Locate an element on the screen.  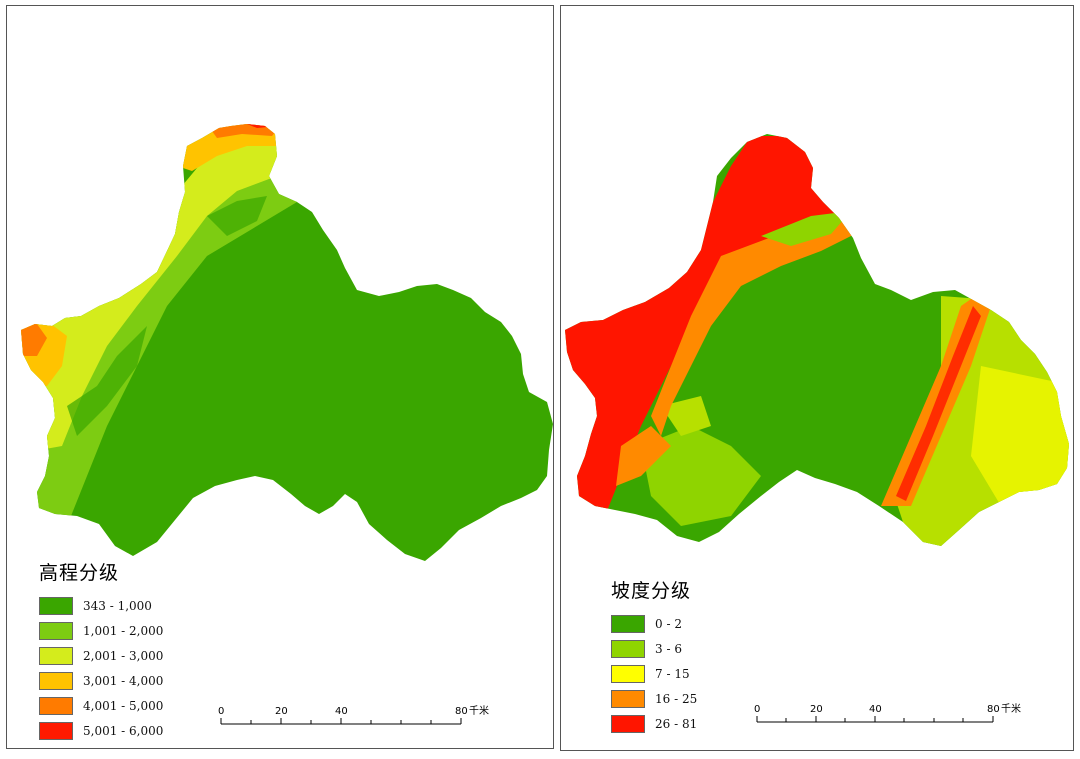
legend-item: 1,001 - 2,000 is located at coordinates (101, 630).